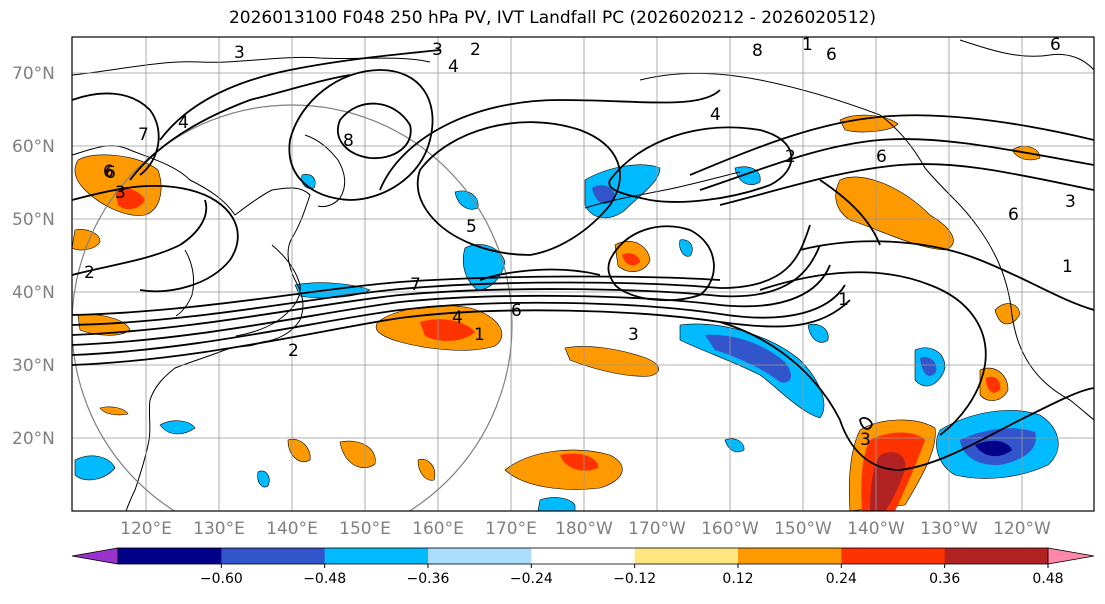 This screenshot has width=1105, height=604. Describe the element at coordinates (219, 529) in the screenshot. I see `lon-label: 130°E` at that location.